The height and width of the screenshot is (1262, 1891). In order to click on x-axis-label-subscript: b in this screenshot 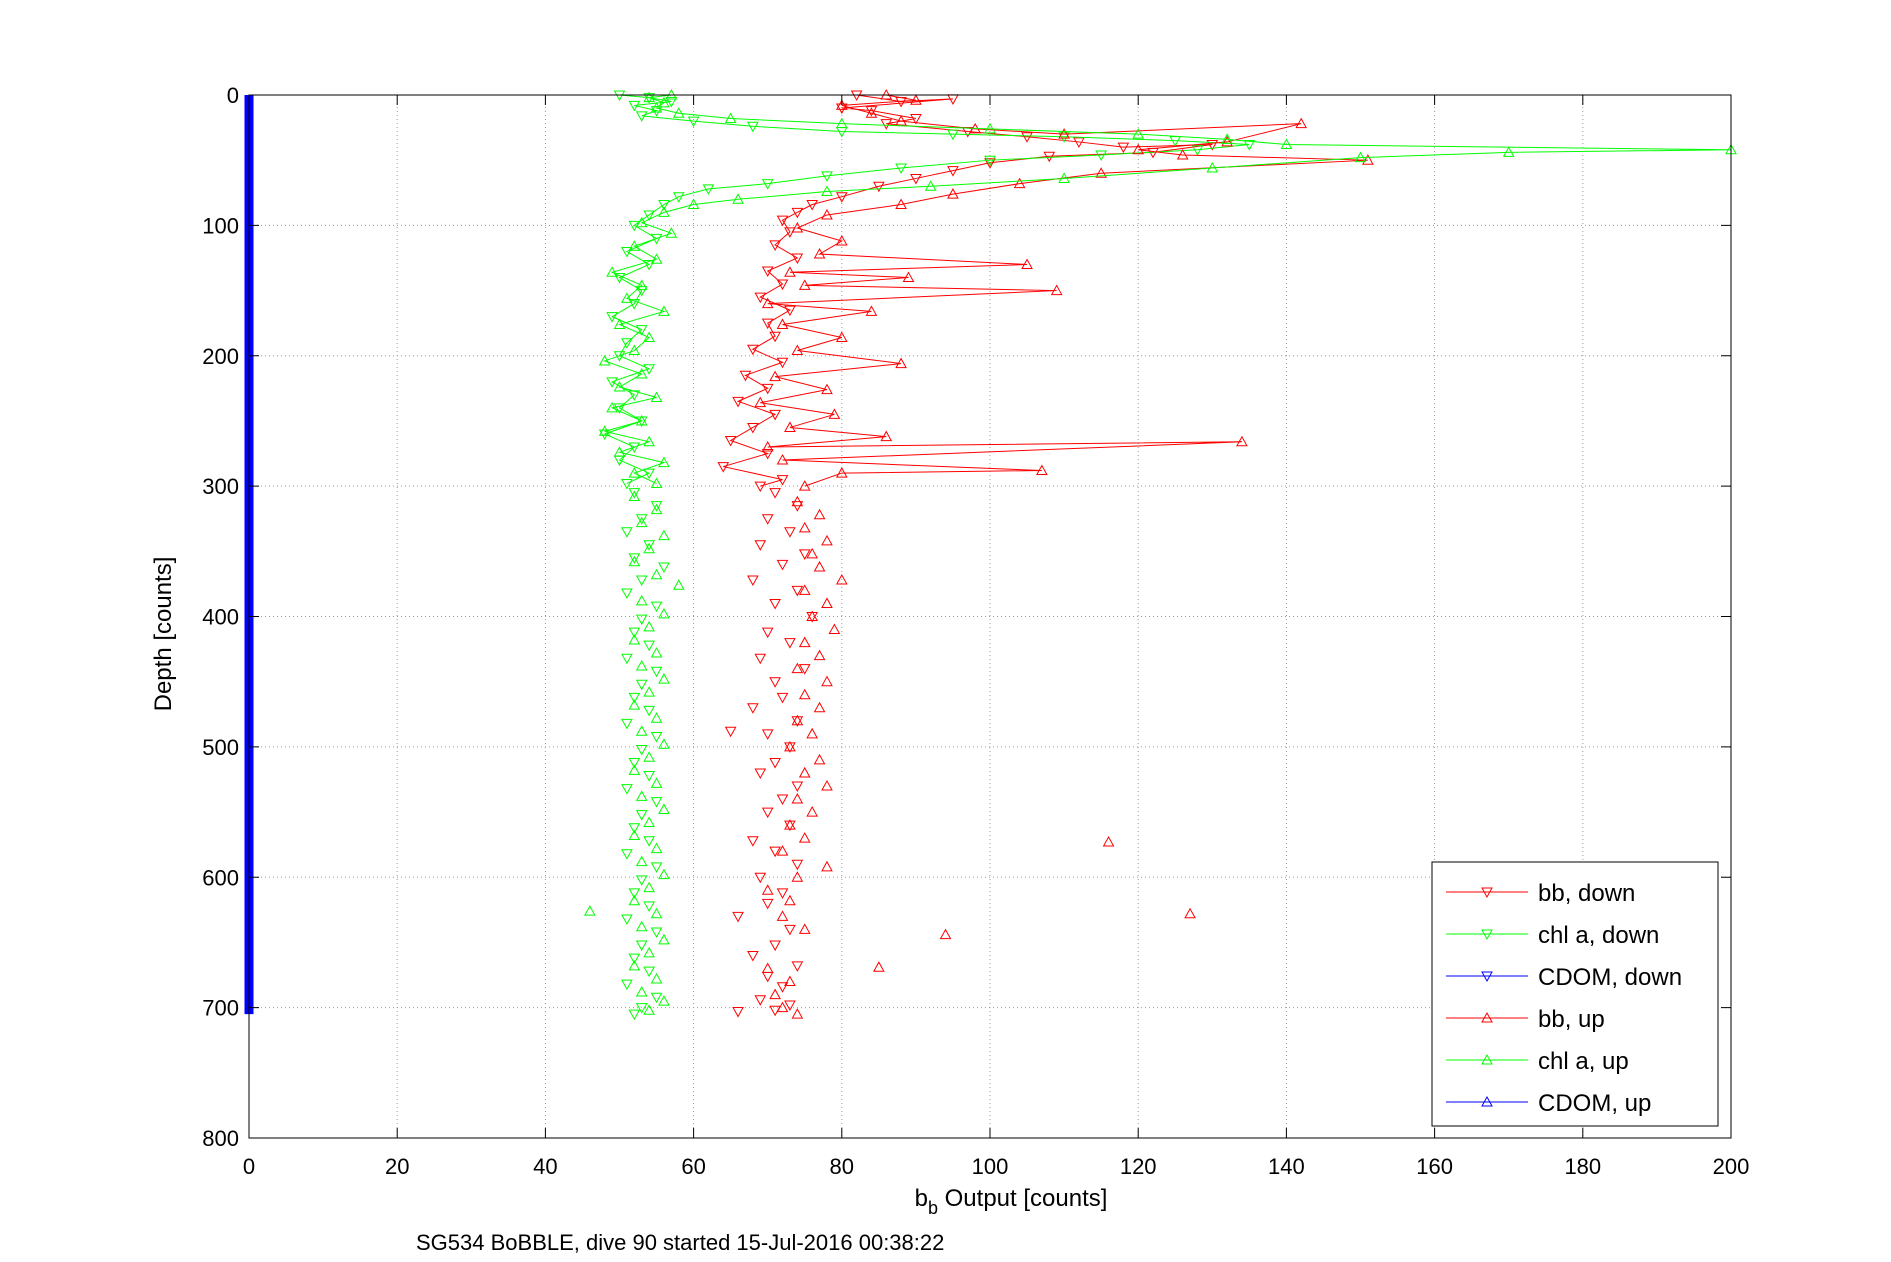, I will do `click(933, 1208)`.